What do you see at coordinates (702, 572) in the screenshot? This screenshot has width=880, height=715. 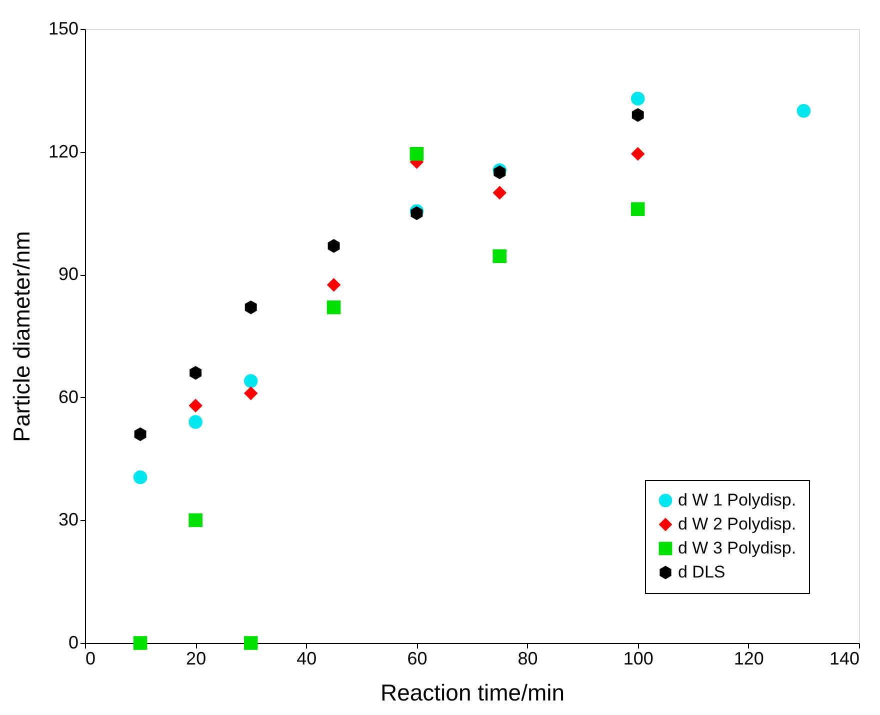 I see `legend-label: d DLS` at bounding box center [702, 572].